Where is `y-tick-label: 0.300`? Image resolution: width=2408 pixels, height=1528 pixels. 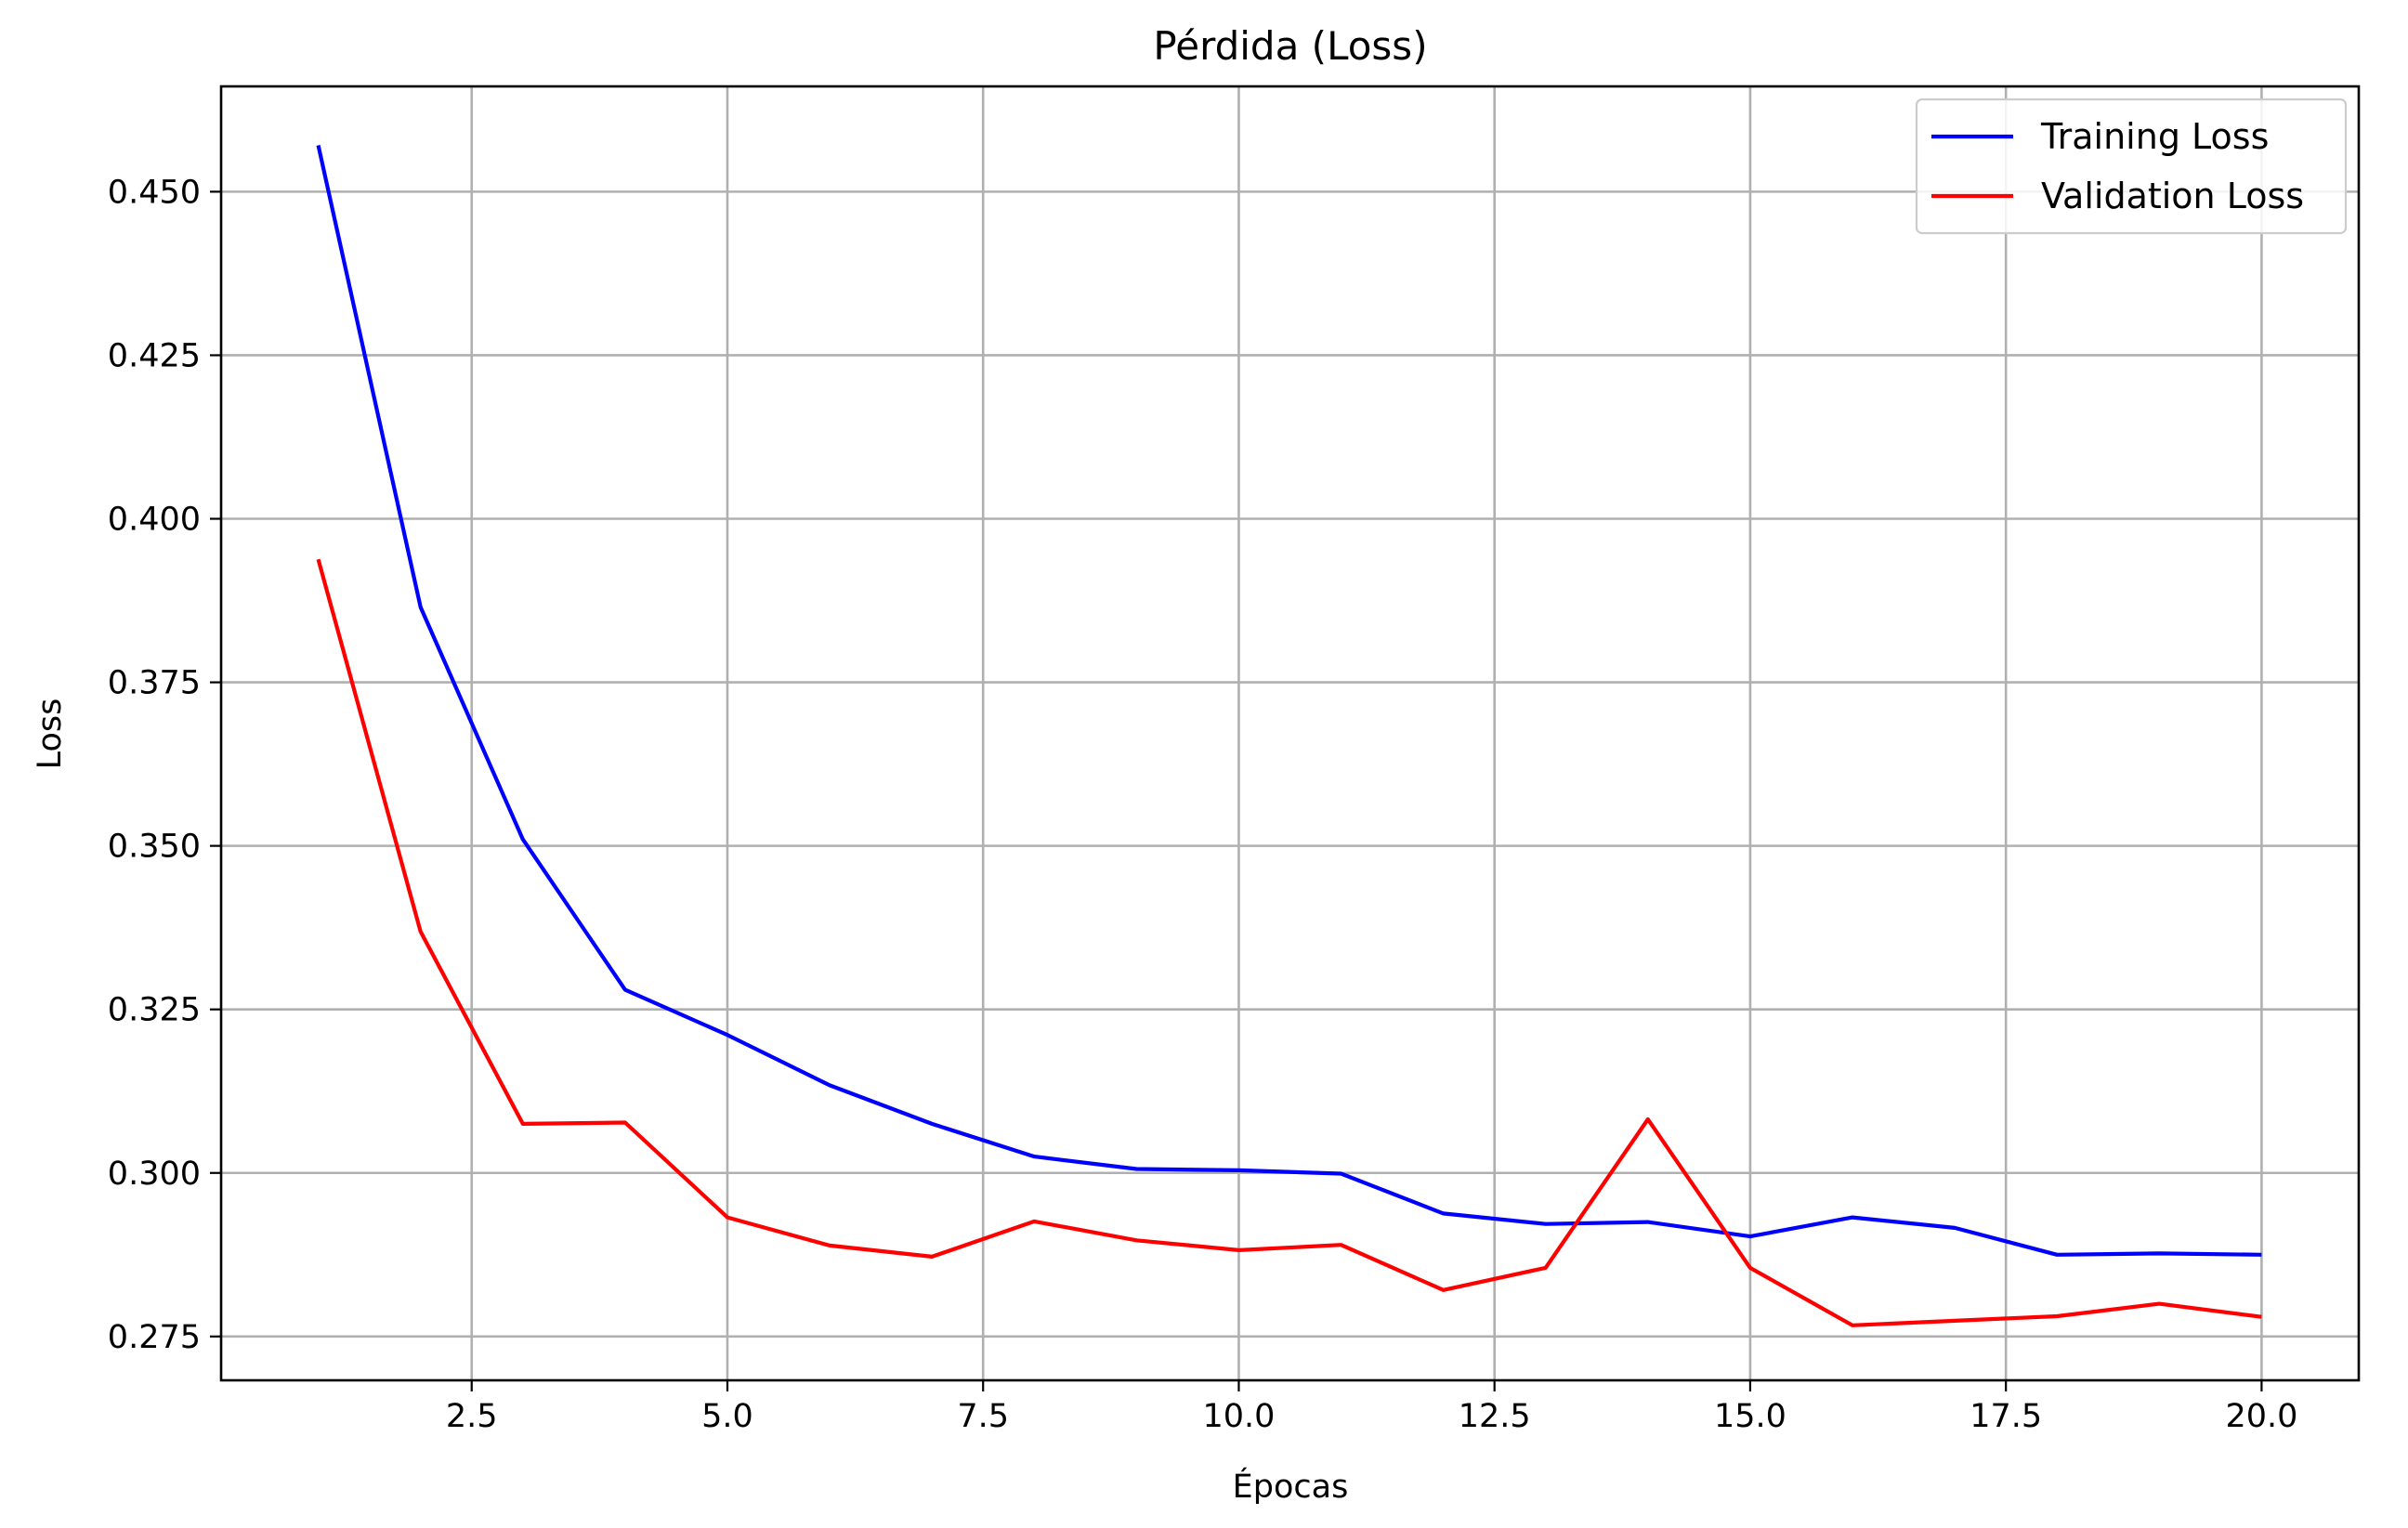
y-tick-label: 0.300 is located at coordinates (154, 1174).